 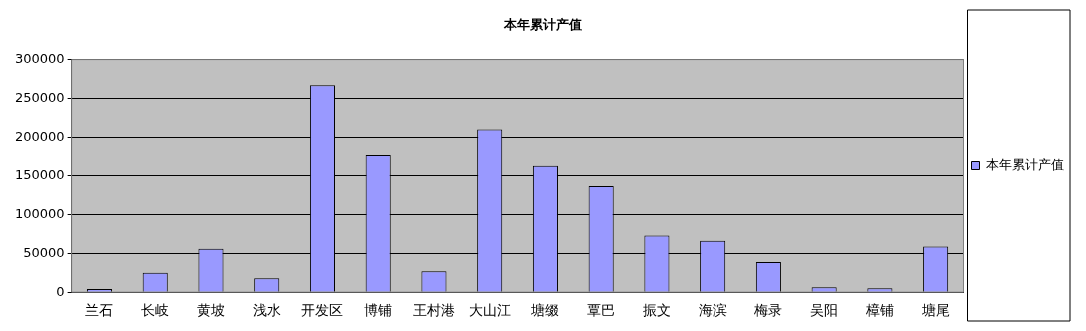 I want to click on x-tick-label: 振文, so click(x=656, y=310).